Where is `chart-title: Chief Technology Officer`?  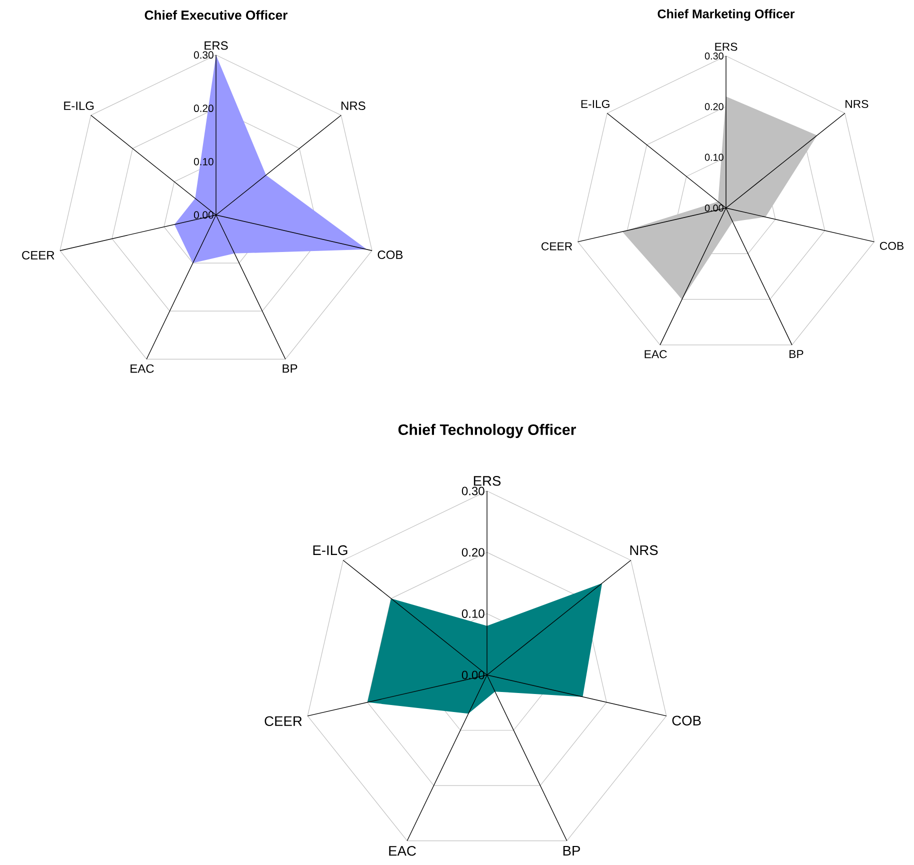 chart-title: Chief Technology Officer is located at coordinates (487, 431).